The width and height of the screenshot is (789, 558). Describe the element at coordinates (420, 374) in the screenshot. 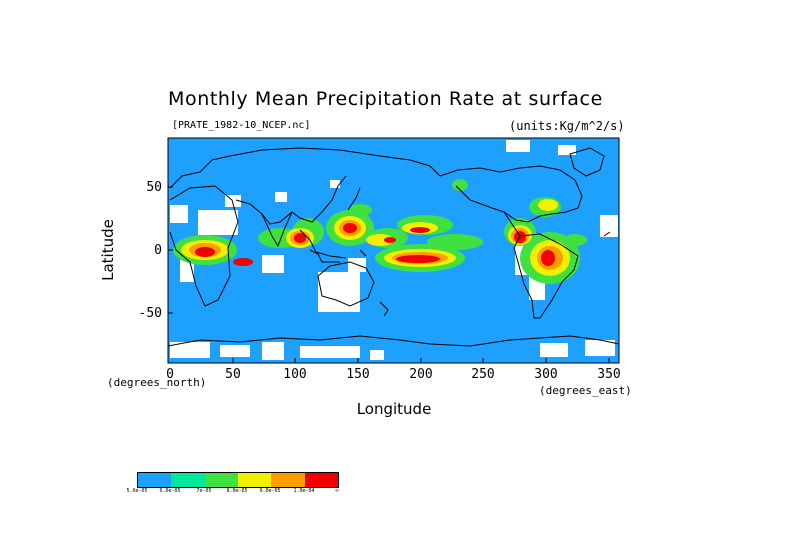

I see `x-tick-label: 200` at that location.